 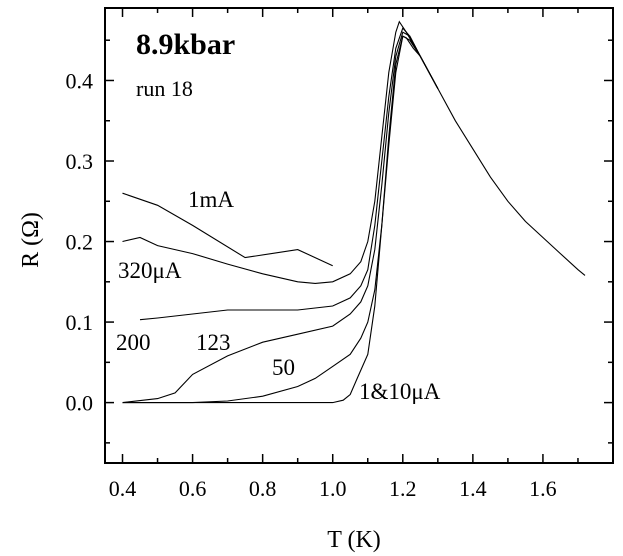 What do you see at coordinates (193, 488) in the screenshot?
I see `x-tick-label: 0.6` at bounding box center [193, 488].